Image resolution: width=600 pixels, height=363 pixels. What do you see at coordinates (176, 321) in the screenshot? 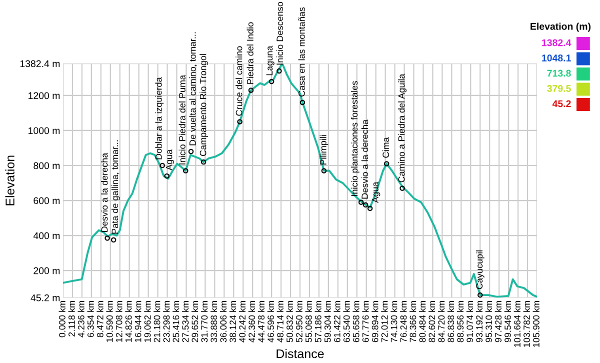
I see `x-tick-label: 25.416 km` at bounding box center [176, 321].